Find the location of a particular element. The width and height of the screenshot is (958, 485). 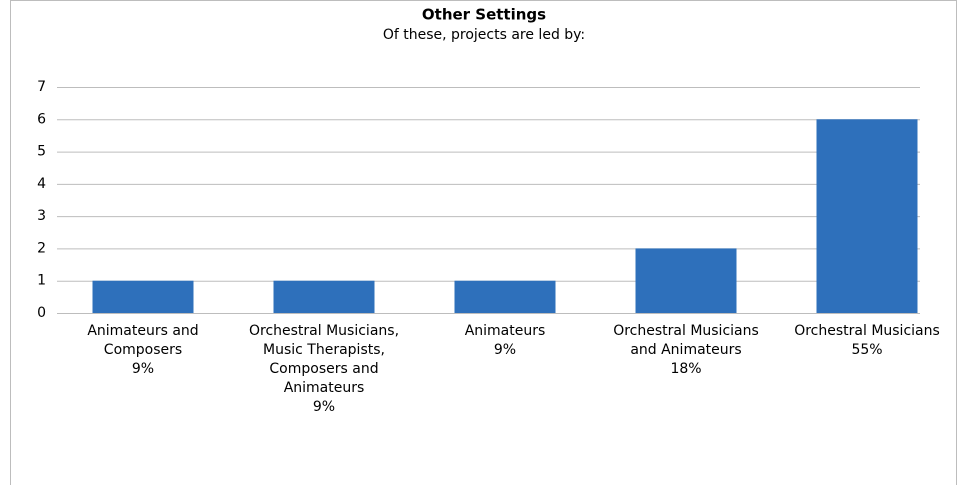

y-tick-label: 7 is located at coordinates (41, 87).